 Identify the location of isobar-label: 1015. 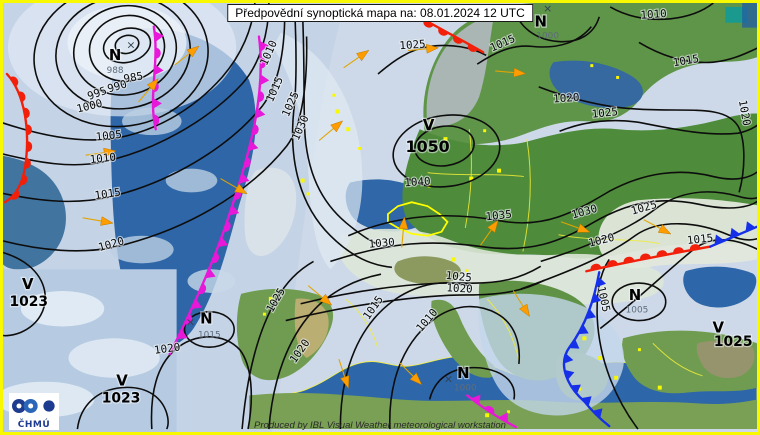
(700, 239).